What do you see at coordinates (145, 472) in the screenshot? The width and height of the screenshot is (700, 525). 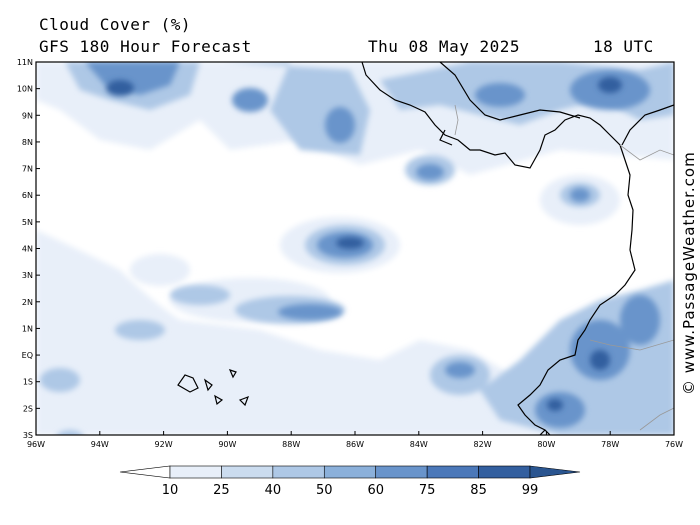 I see `colorbar-min-arrow` at bounding box center [145, 472].